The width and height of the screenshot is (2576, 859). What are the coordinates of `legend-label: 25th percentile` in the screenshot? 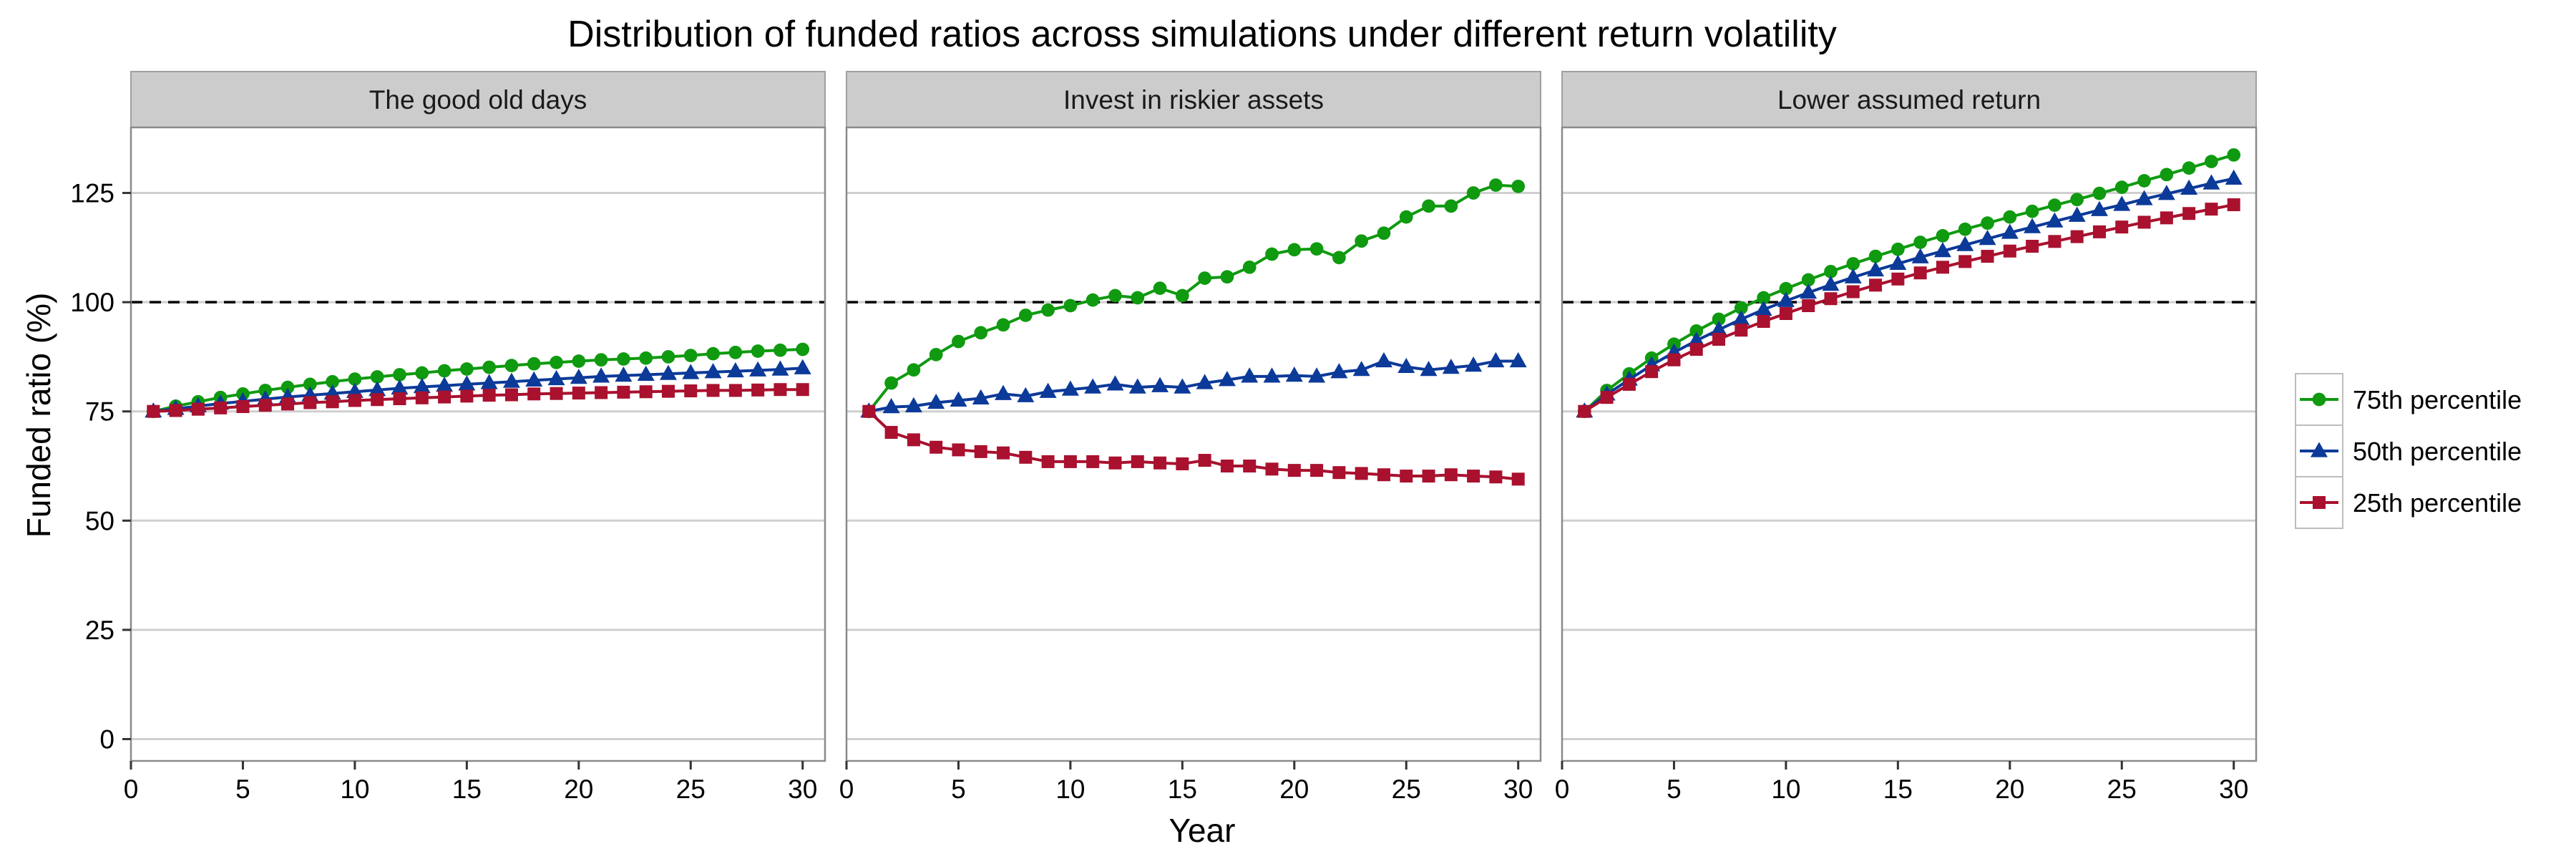 It's located at (2437, 503).